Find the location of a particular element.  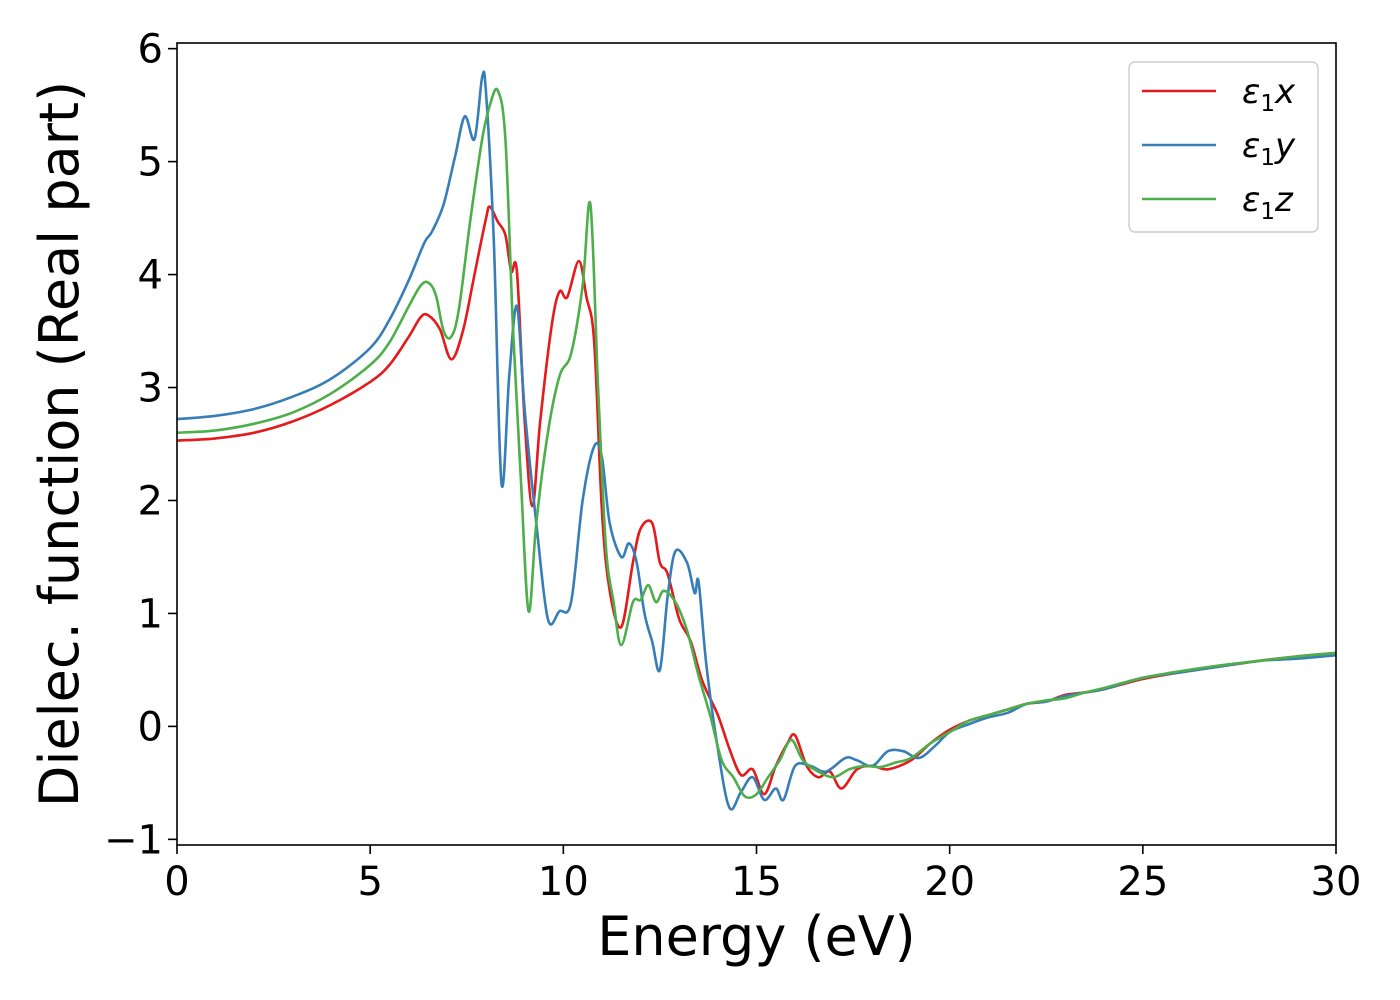

y-axis-title: Dielec. function (Real part) is located at coordinates (59, 444).